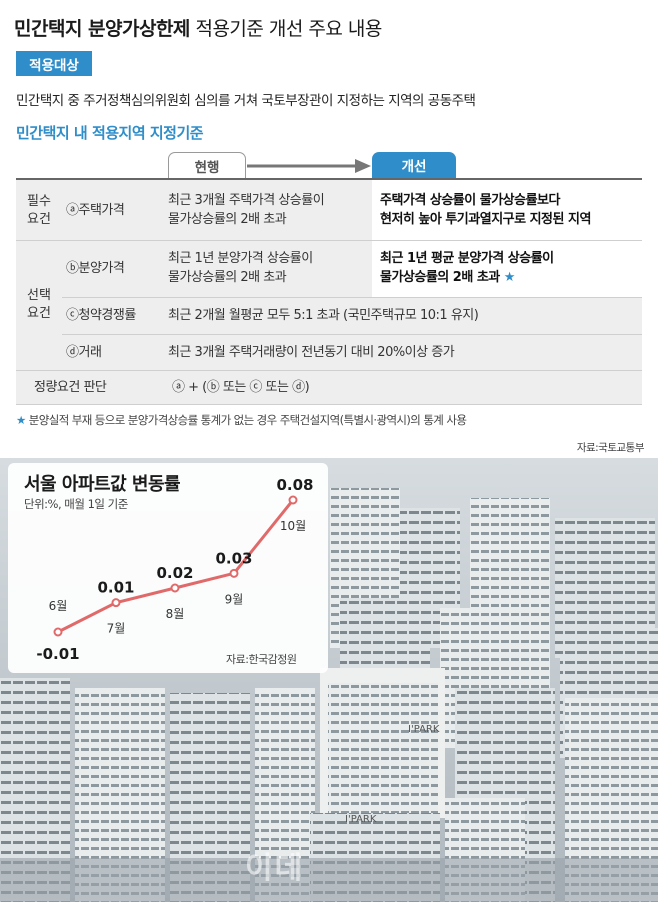 The image size is (658, 902). Describe the element at coordinates (102, 484) in the screenshot. I see `chart-title: 서울 아파트값 변동률` at that location.